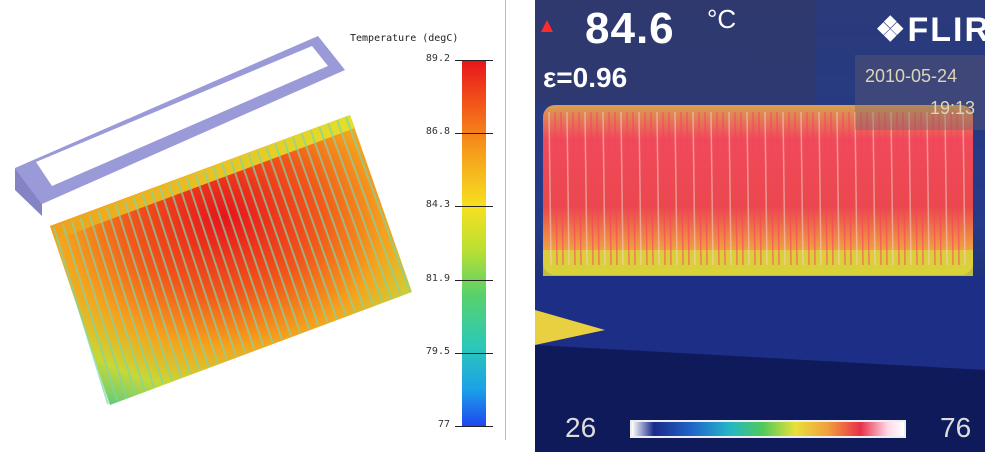  I want to click on thermal-fin-streaks, so click(757, 188).